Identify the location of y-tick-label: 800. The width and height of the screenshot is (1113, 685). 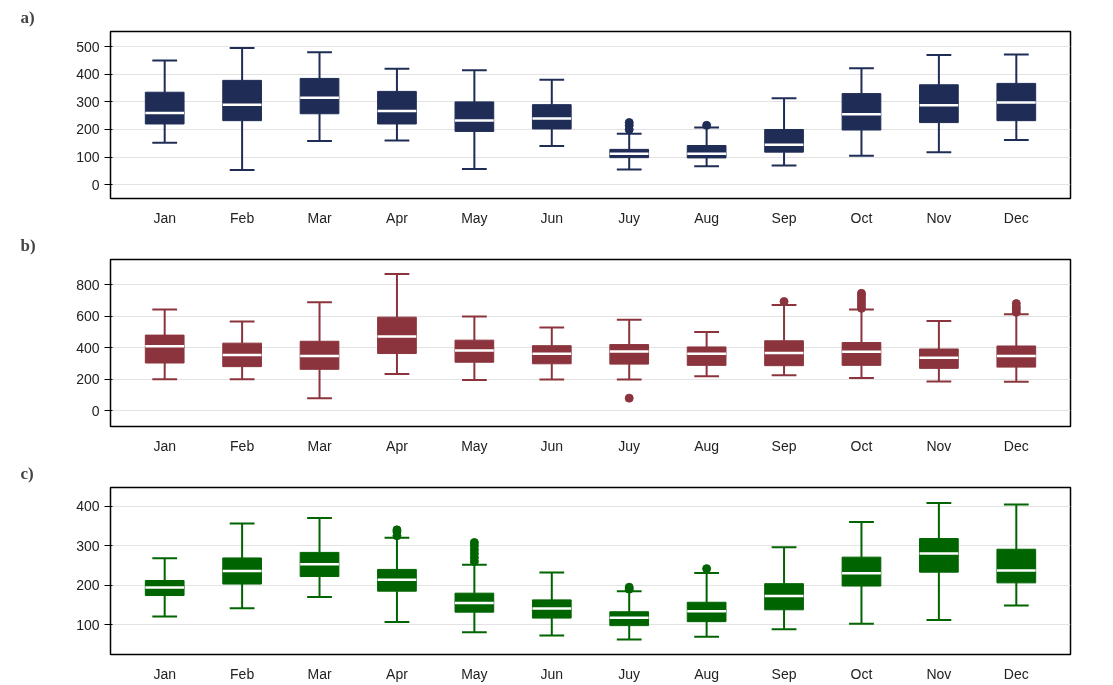
(88, 284).